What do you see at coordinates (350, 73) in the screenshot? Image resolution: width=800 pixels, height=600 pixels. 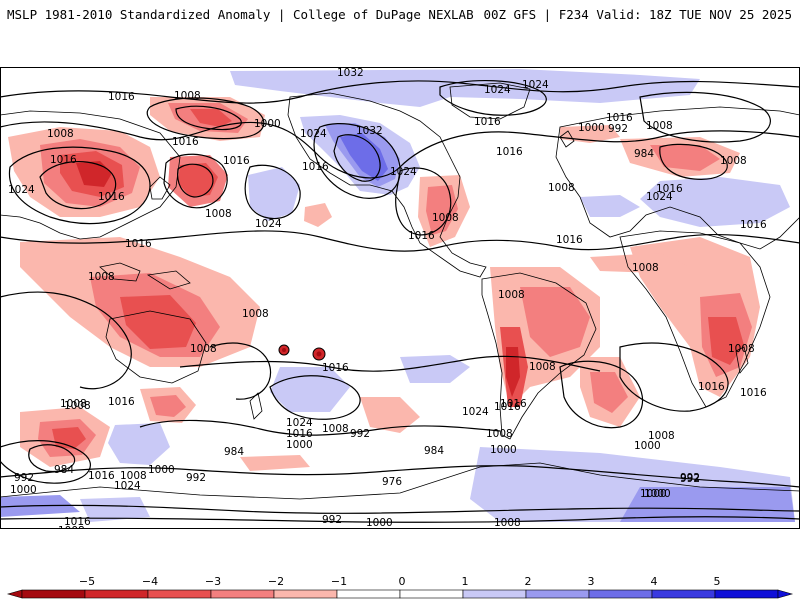 I see `isobar-label: 1032` at bounding box center [350, 73].